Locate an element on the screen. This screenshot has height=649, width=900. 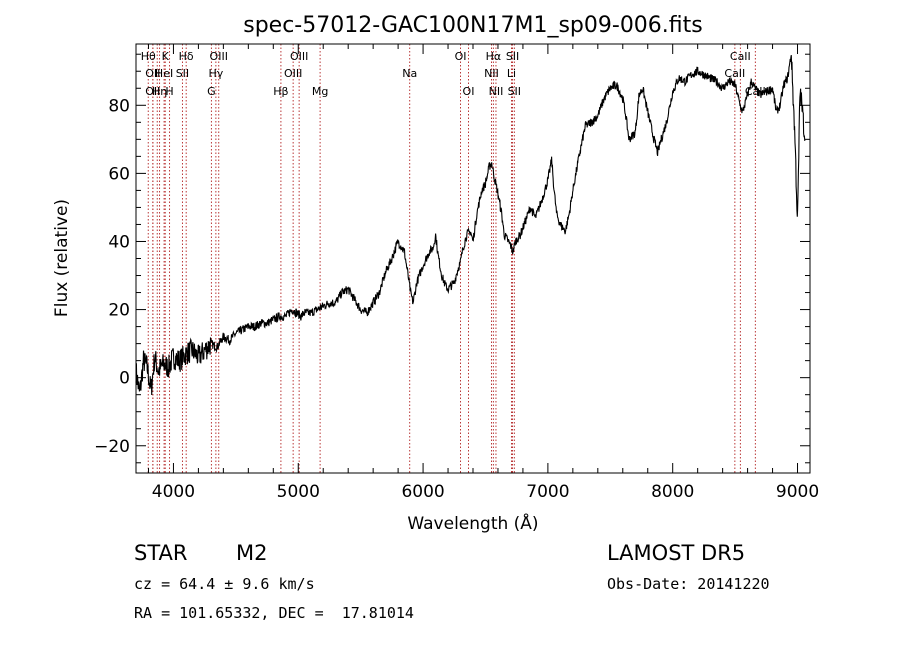
spectral-line-label: Hθ is located at coordinates (148, 56).